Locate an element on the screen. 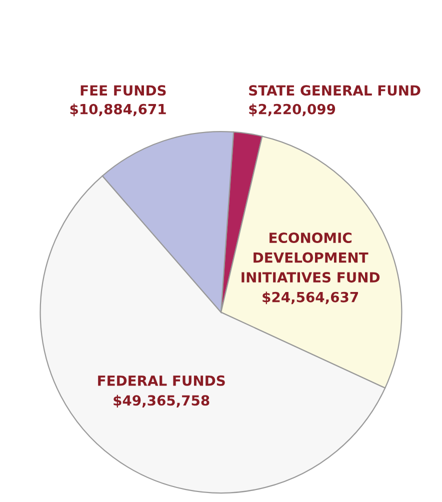 Image resolution: width=442 pixels, height=502 pixels. slice-label: ECONOMIC DEVELOPMENT INITIATIVES FUND is located at coordinates (311, 257).